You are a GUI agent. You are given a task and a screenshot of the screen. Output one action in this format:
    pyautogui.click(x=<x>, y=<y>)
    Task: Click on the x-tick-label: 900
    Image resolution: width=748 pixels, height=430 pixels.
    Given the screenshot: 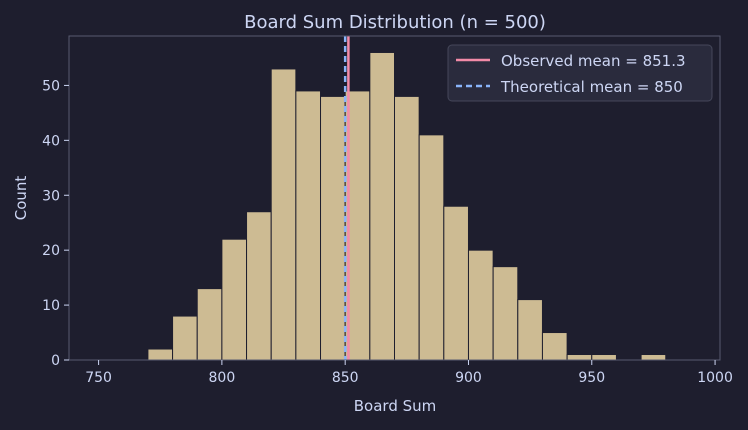 What is the action you would take?
    pyautogui.click(x=468, y=378)
    